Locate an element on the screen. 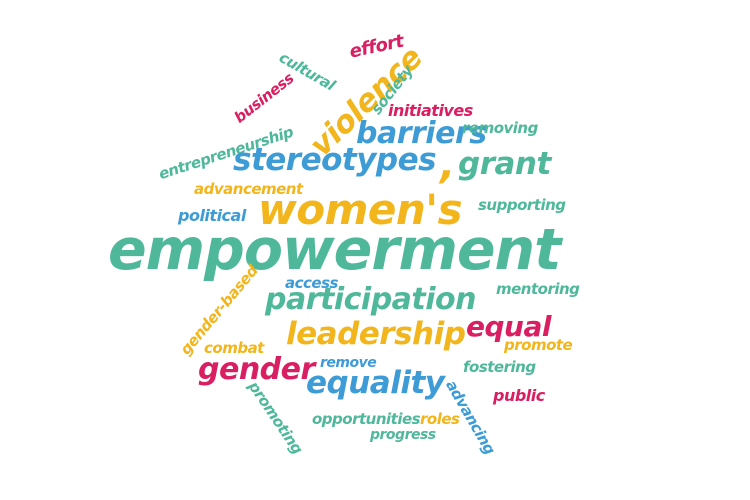 Image resolution: width=750 pixels, height=500 pixels. word-womens: women's is located at coordinates (360, 209).